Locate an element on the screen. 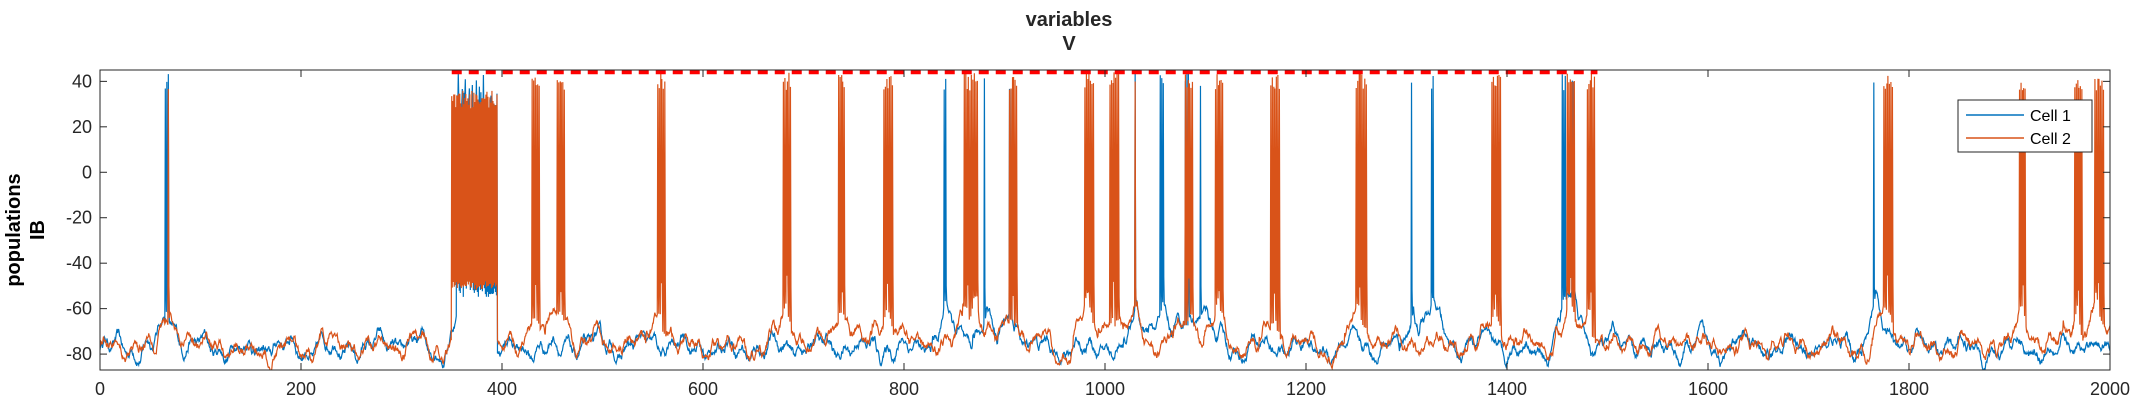  x-tick-label: 0 is located at coordinates (100, 389).